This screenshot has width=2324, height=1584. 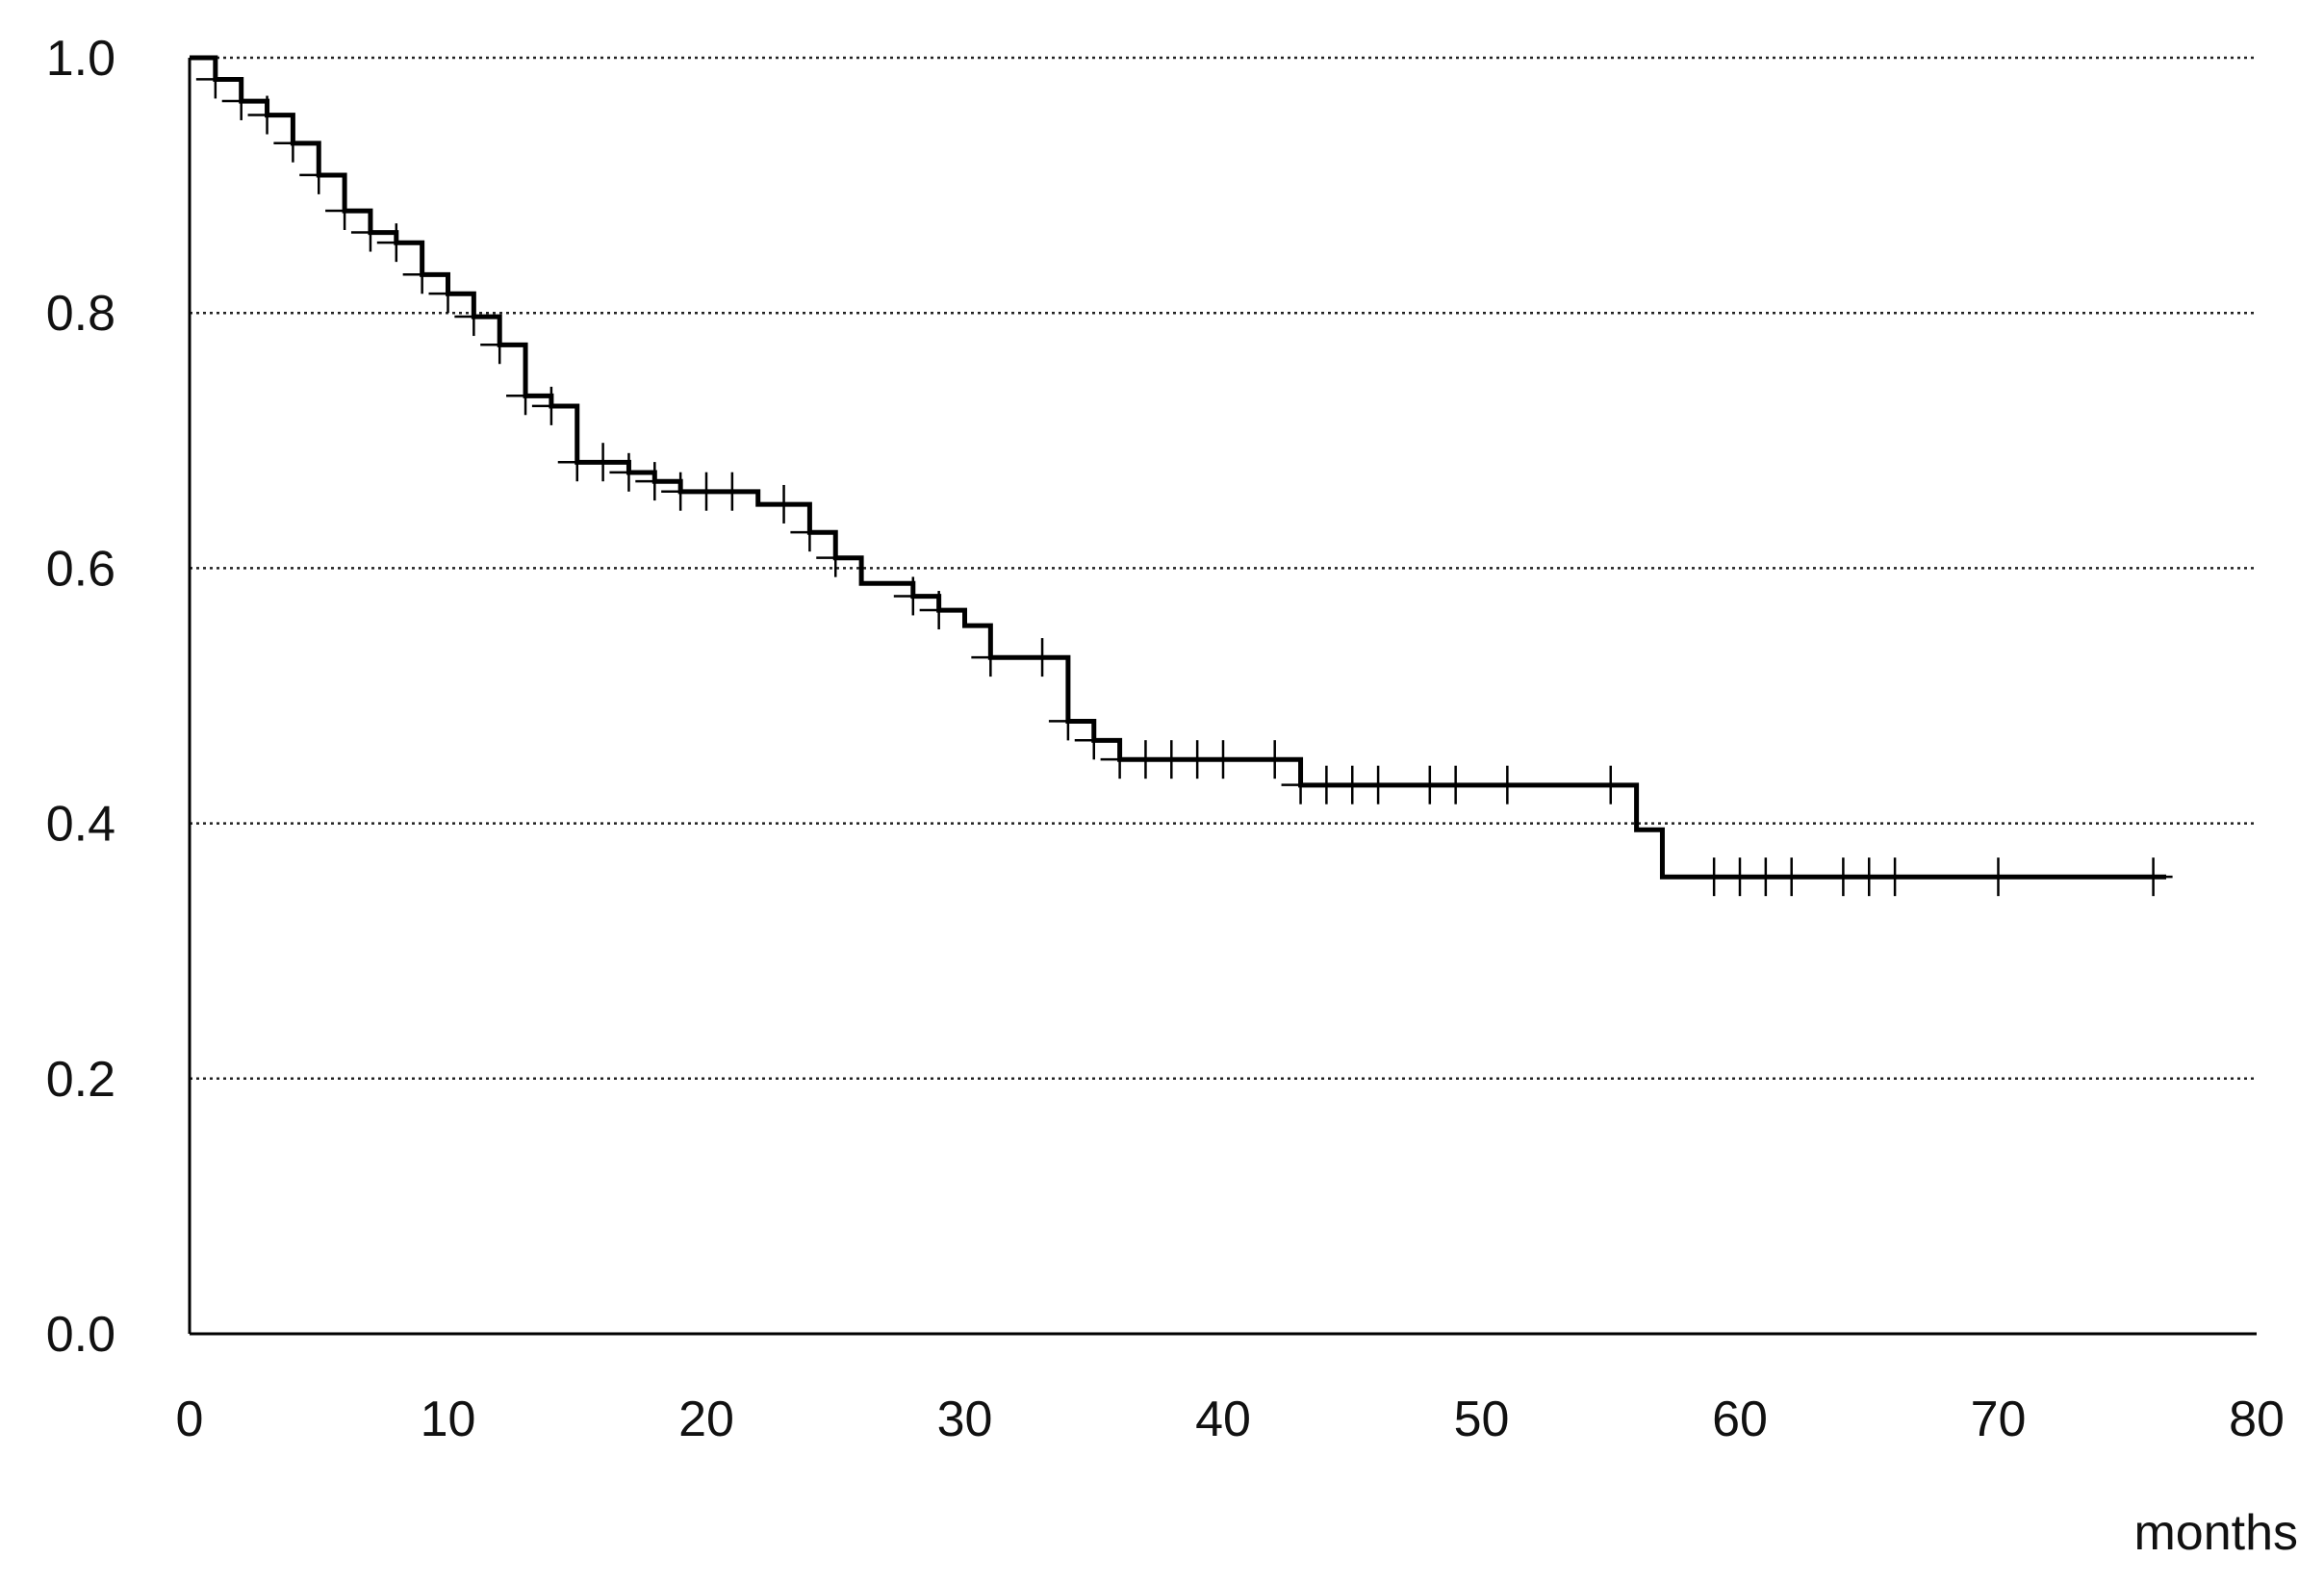 What do you see at coordinates (1740, 1419) in the screenshot?
I see `x-tick-label: 60` at bounding box center [1740, 1419].